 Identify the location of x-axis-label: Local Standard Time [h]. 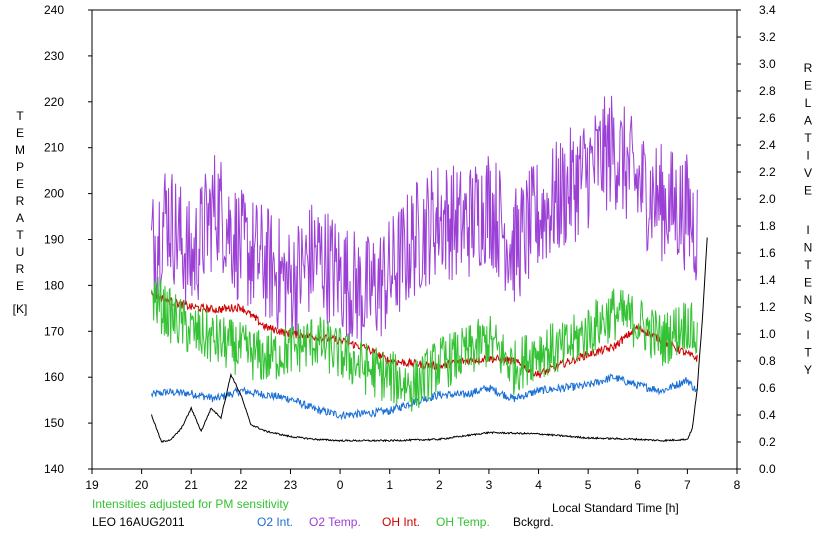
(615, 508).